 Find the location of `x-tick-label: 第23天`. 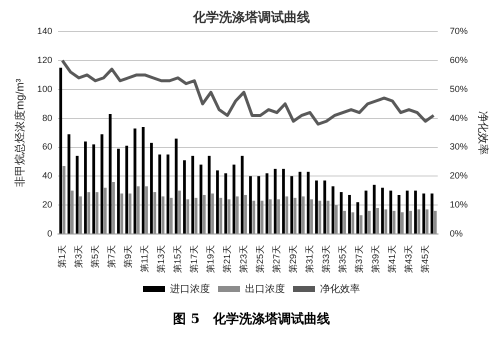

x-tick-label: 第23天 is located at coordinates (243, 259).